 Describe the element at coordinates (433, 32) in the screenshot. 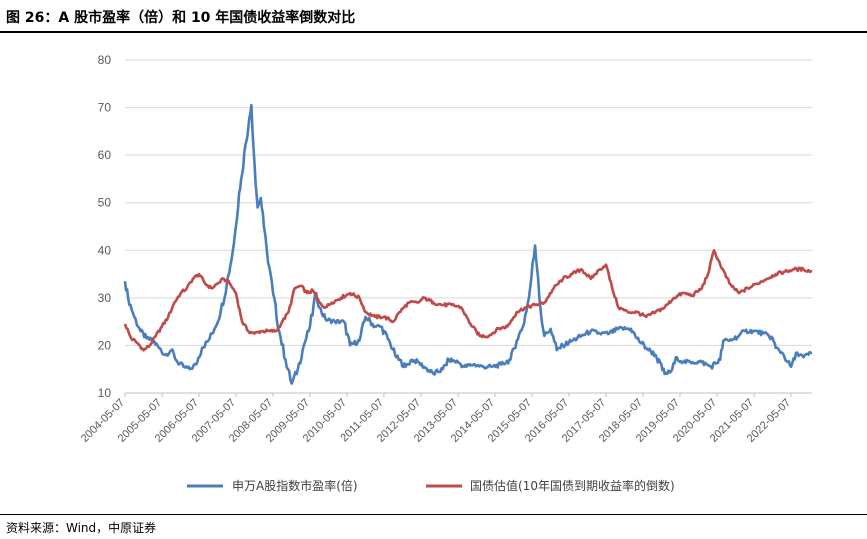

I see `title-rule` at that location.